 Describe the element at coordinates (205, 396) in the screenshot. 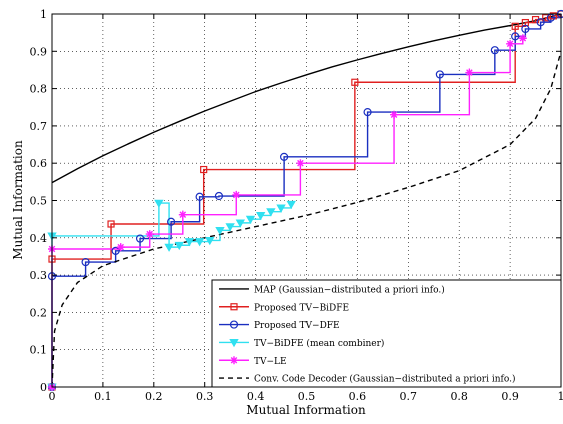

I see `x-tick-label: 0.3` at that location.